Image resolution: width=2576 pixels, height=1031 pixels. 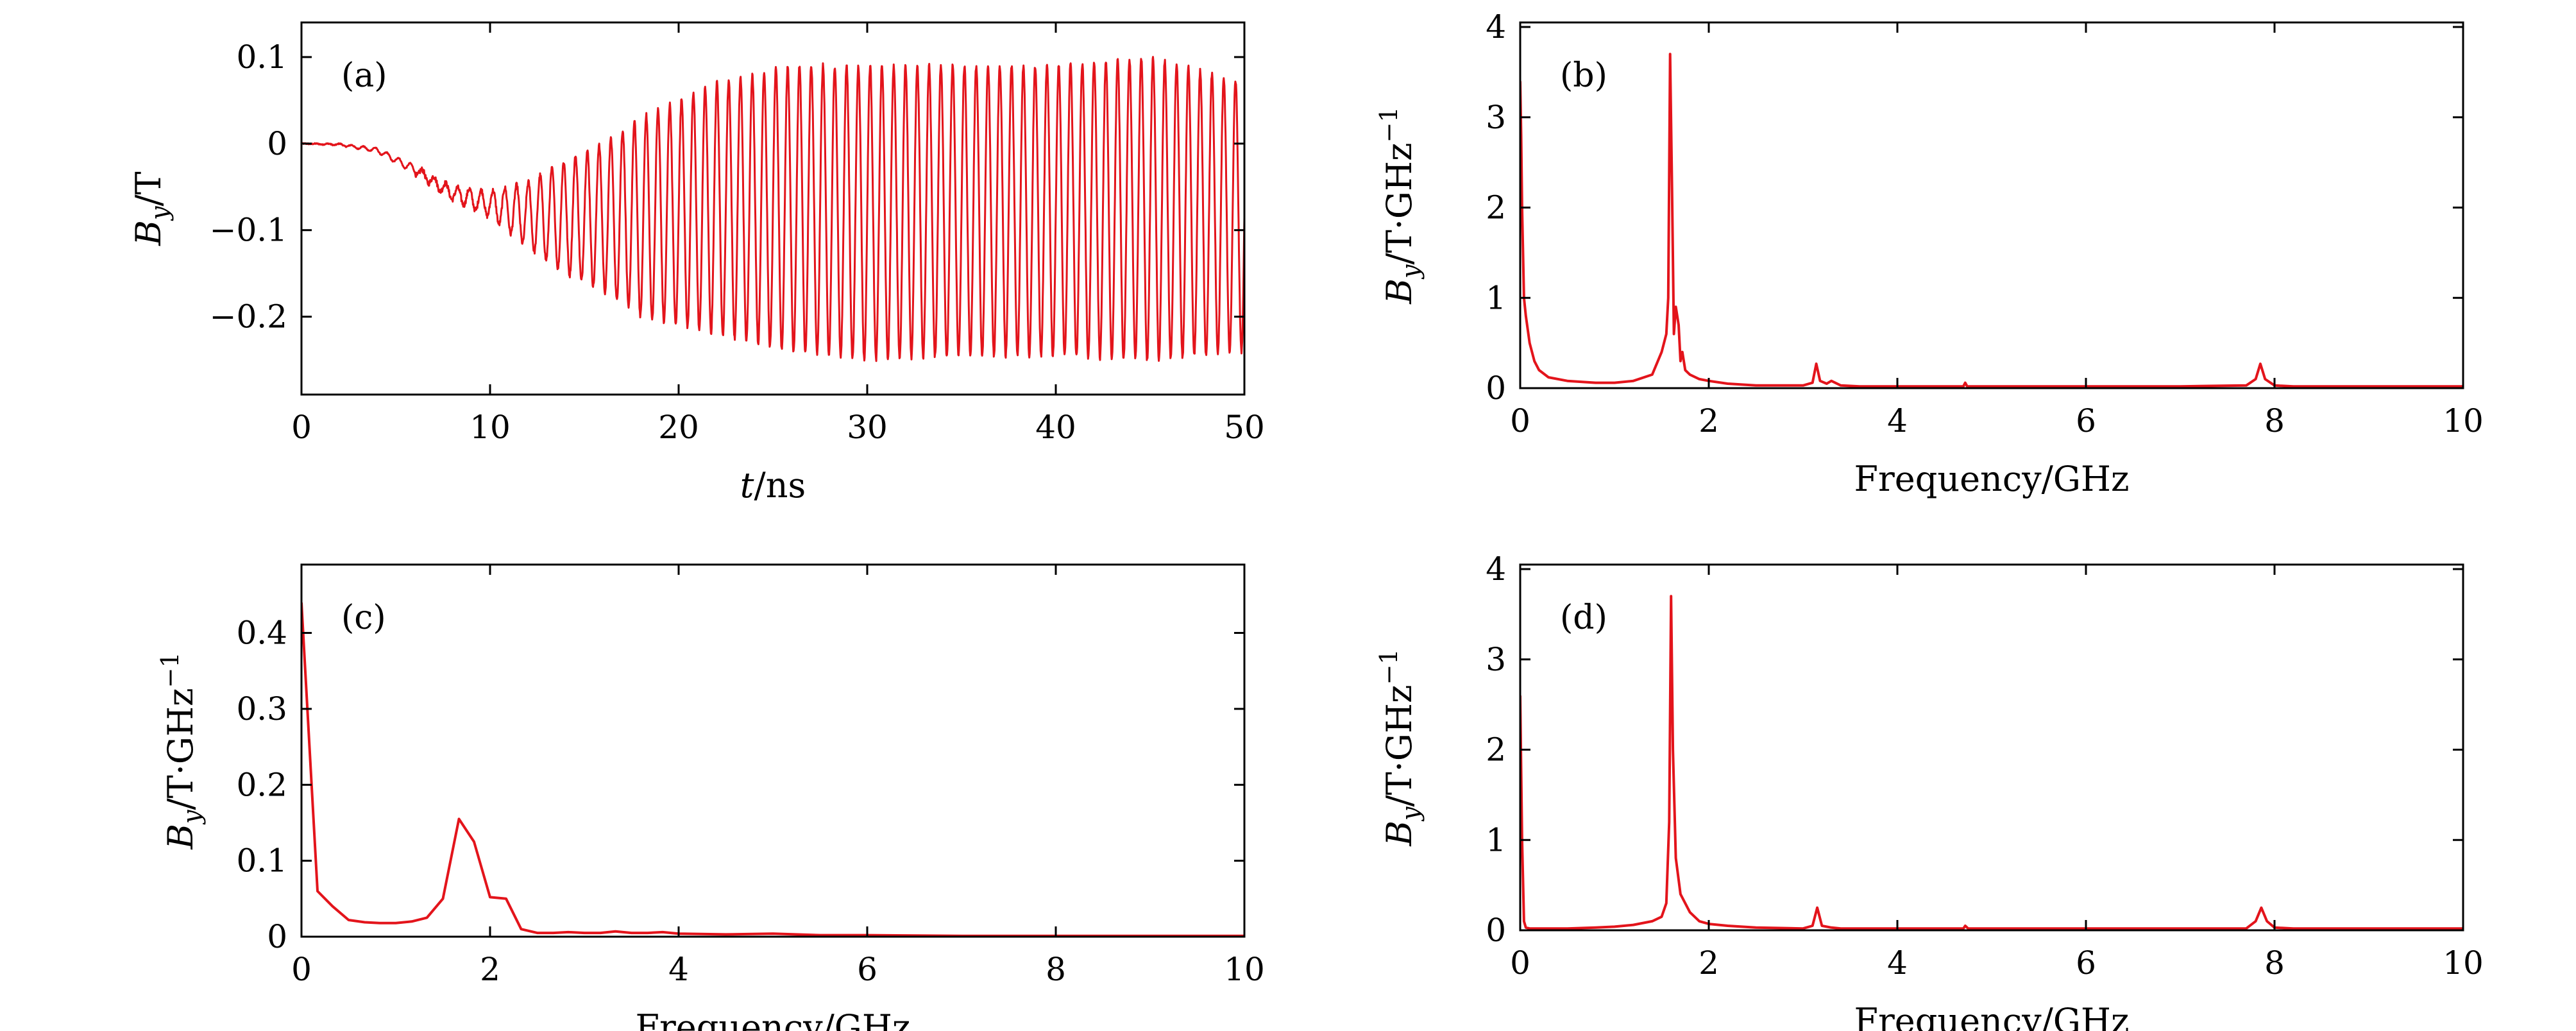 I want to click on y-axis-label-unit: /T, so click(x=148, y=188).